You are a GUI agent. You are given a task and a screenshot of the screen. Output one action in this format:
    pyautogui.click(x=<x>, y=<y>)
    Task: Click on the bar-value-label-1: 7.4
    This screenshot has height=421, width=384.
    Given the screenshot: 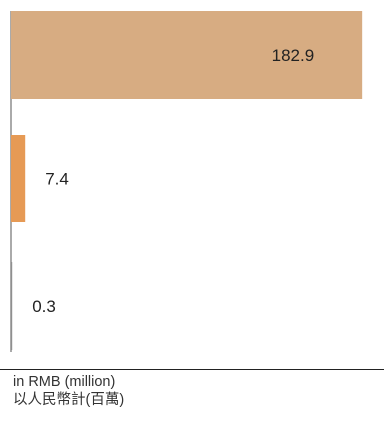 What is the action you would take?
    pyautogui.click(x=57, y=179)
    